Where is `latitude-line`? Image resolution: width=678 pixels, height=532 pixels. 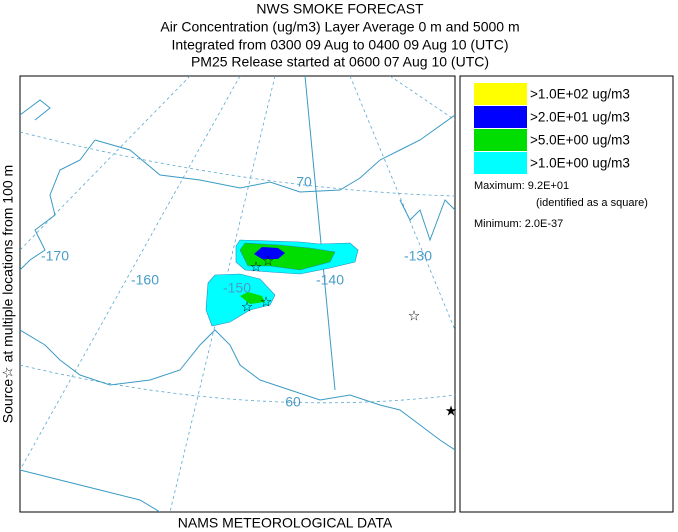
latitude-line is located at coordinates (237, 384).